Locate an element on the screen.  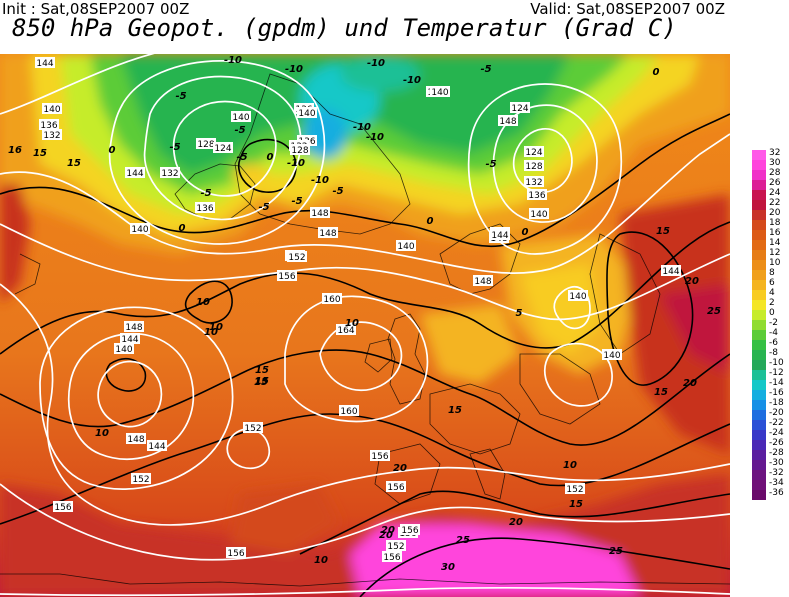
height-label: 160 is located at coordinates (332, 299).